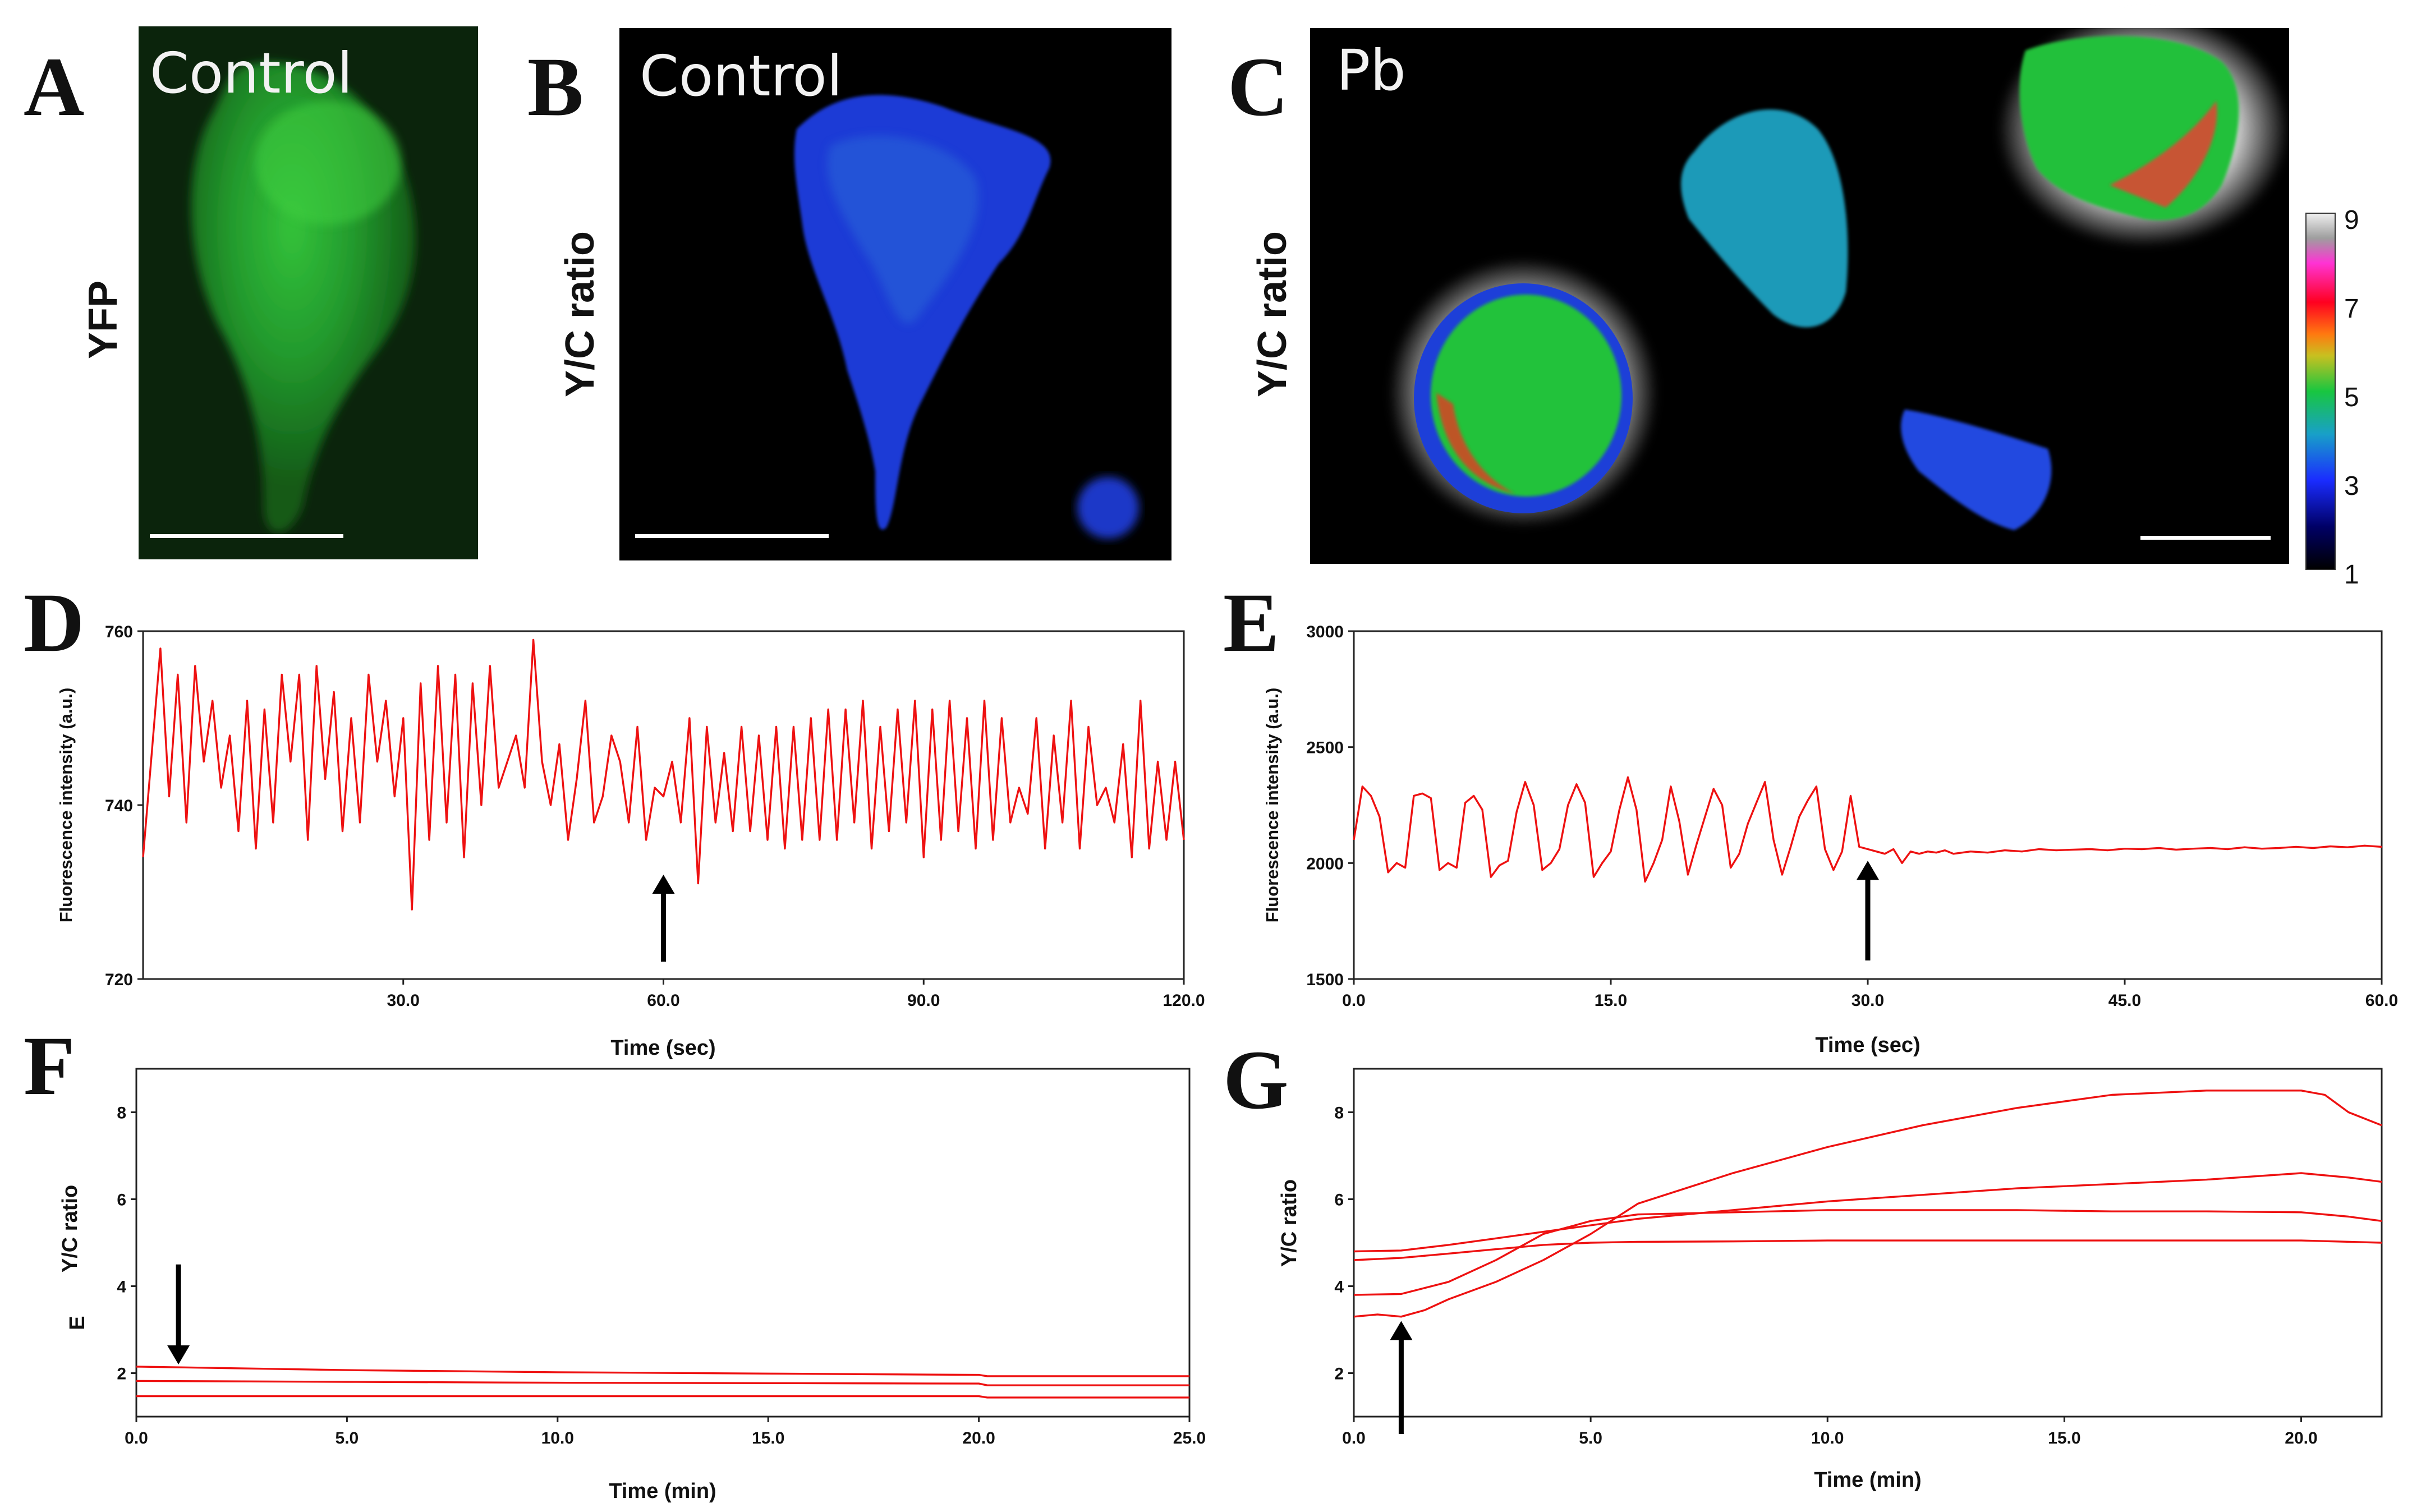 The image size is (2412, 1512). I want to click on chart-e-x-tick-label: 60.0, so click(2381, 1000).